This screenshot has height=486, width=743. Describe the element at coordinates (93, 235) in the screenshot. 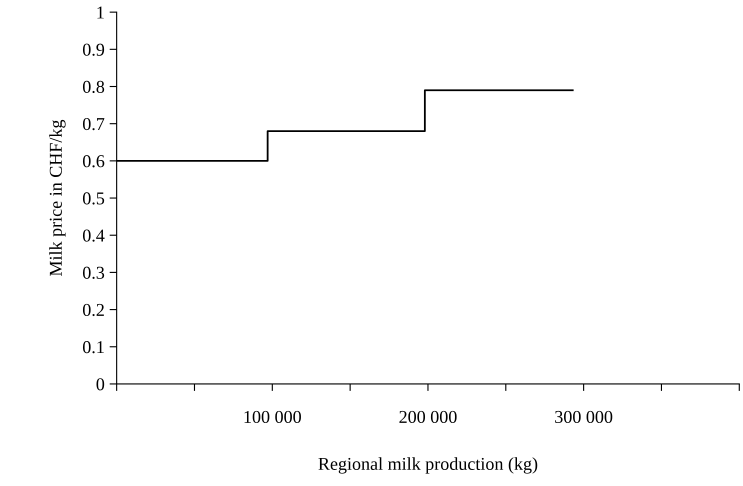

I see `y-tick-label: 0.4` at that location.